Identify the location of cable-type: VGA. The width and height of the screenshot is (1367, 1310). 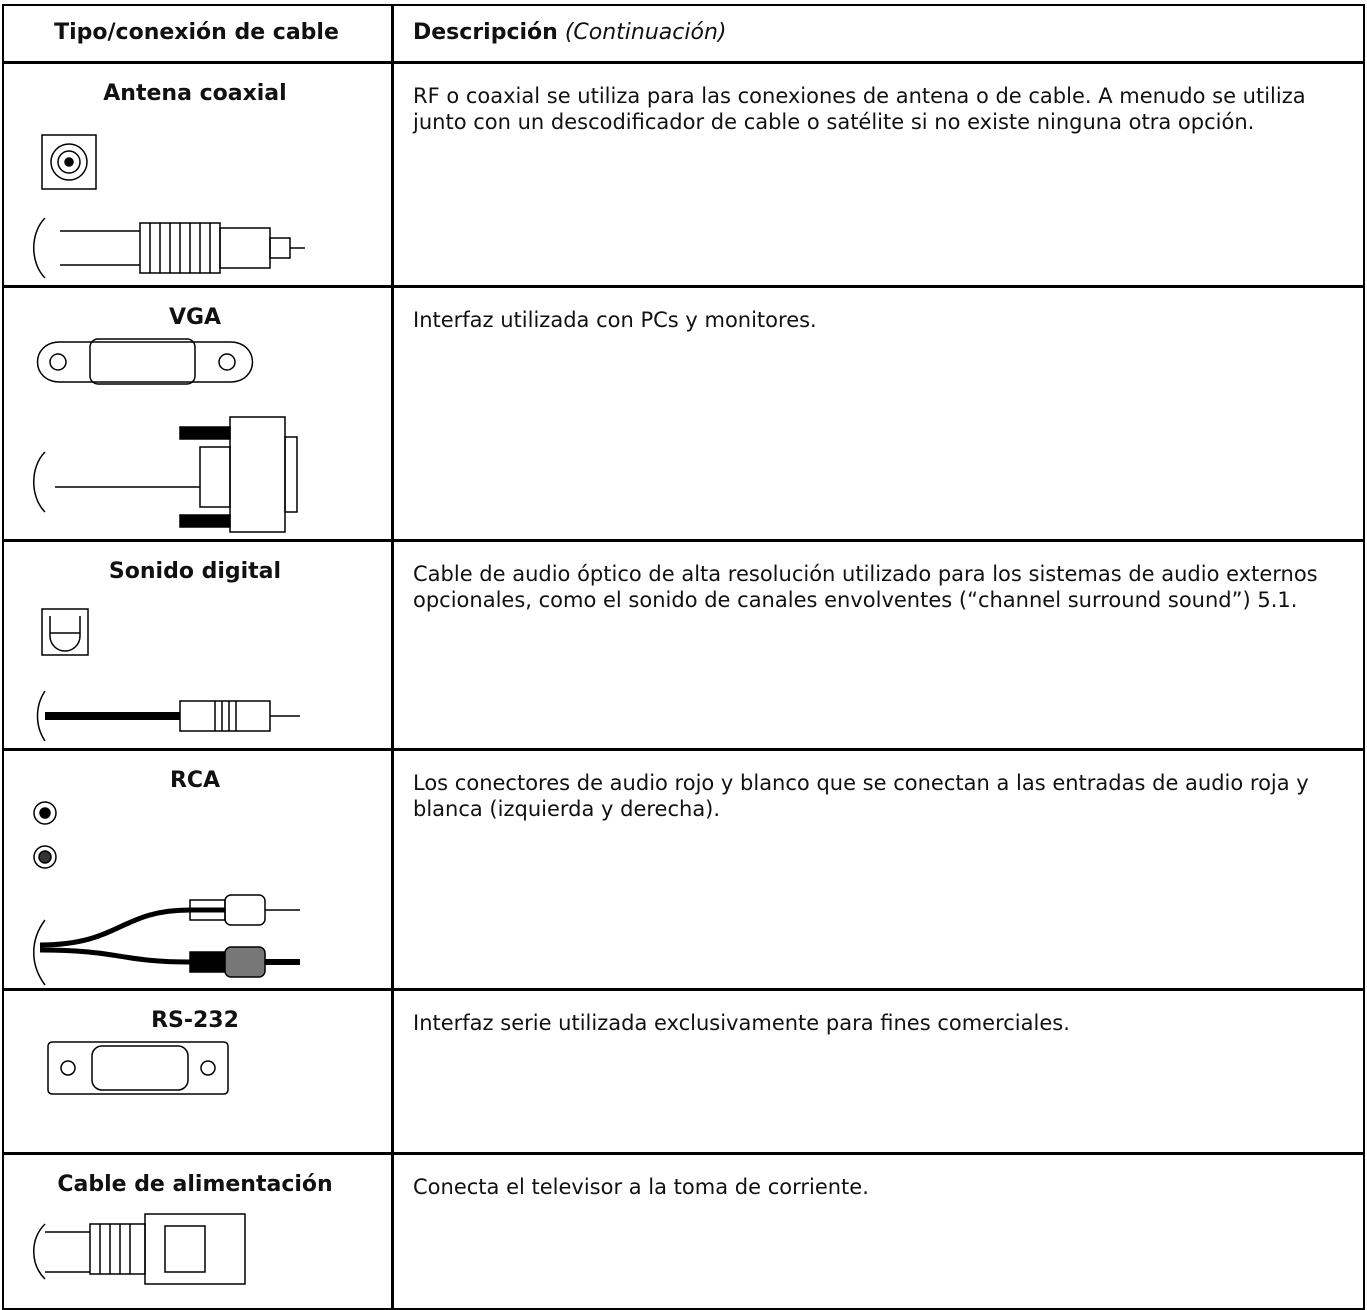
(195, 317).